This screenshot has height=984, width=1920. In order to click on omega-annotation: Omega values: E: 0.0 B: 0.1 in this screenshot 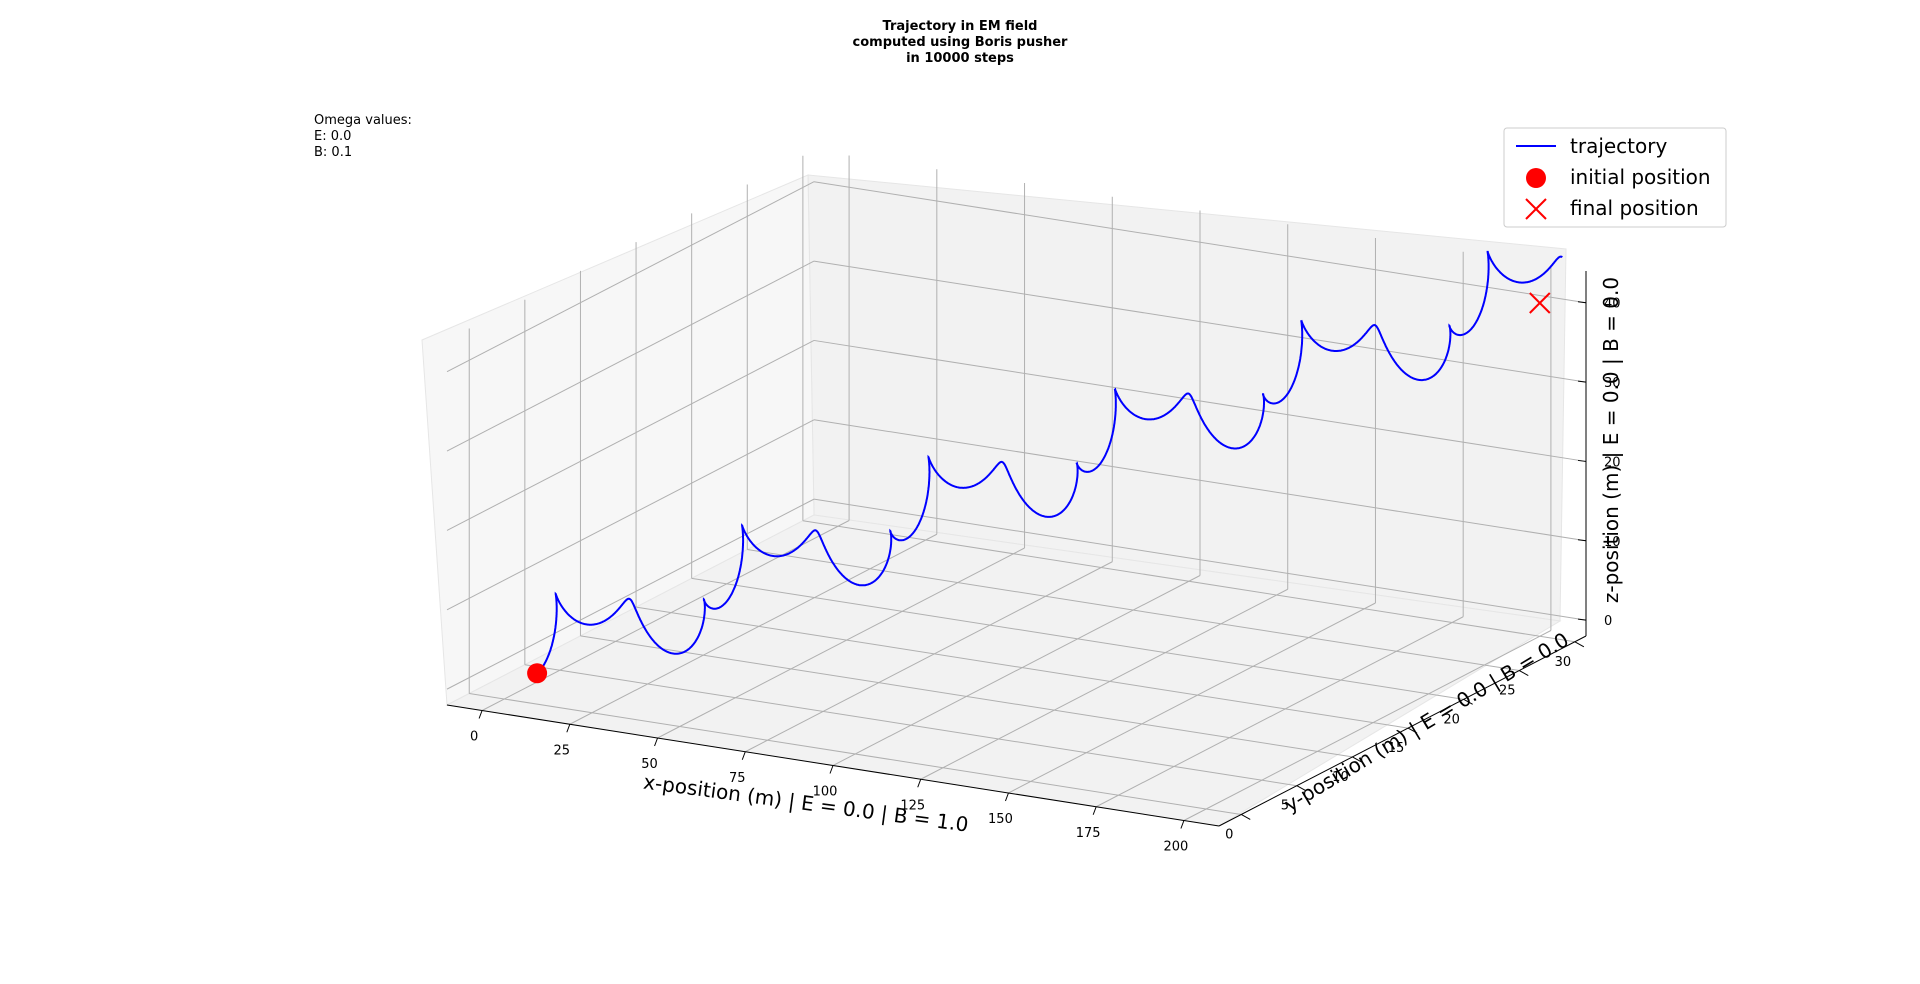, I will do `click(363, 136)`.